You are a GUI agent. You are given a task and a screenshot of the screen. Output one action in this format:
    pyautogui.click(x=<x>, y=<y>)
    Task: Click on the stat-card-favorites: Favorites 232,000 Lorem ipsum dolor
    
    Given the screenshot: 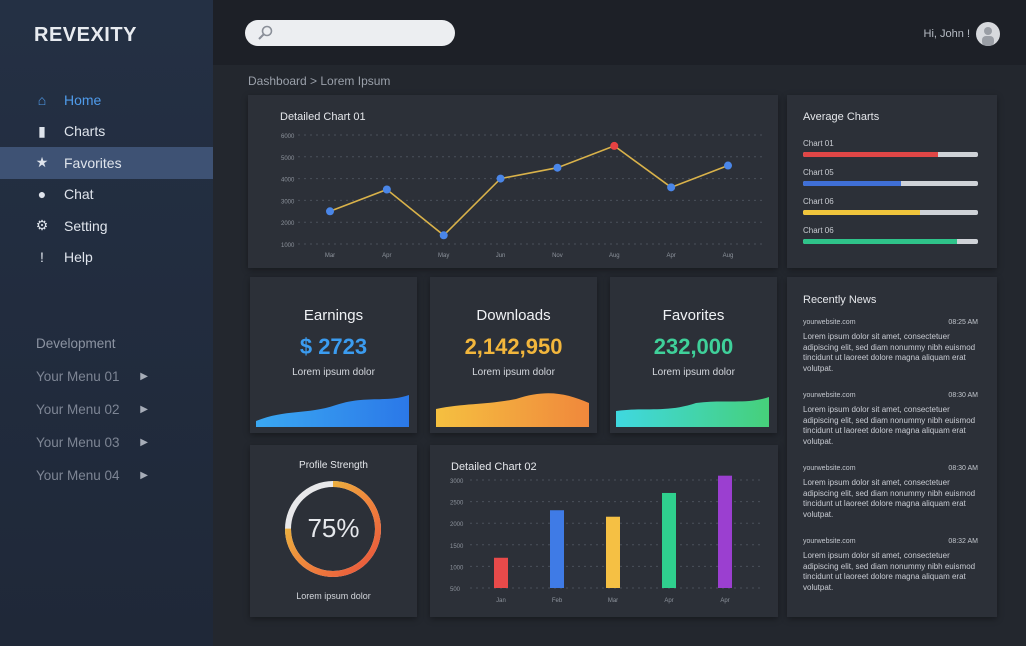 What is the action you would take?
    pyautogui.click(x=693, y=355)
    